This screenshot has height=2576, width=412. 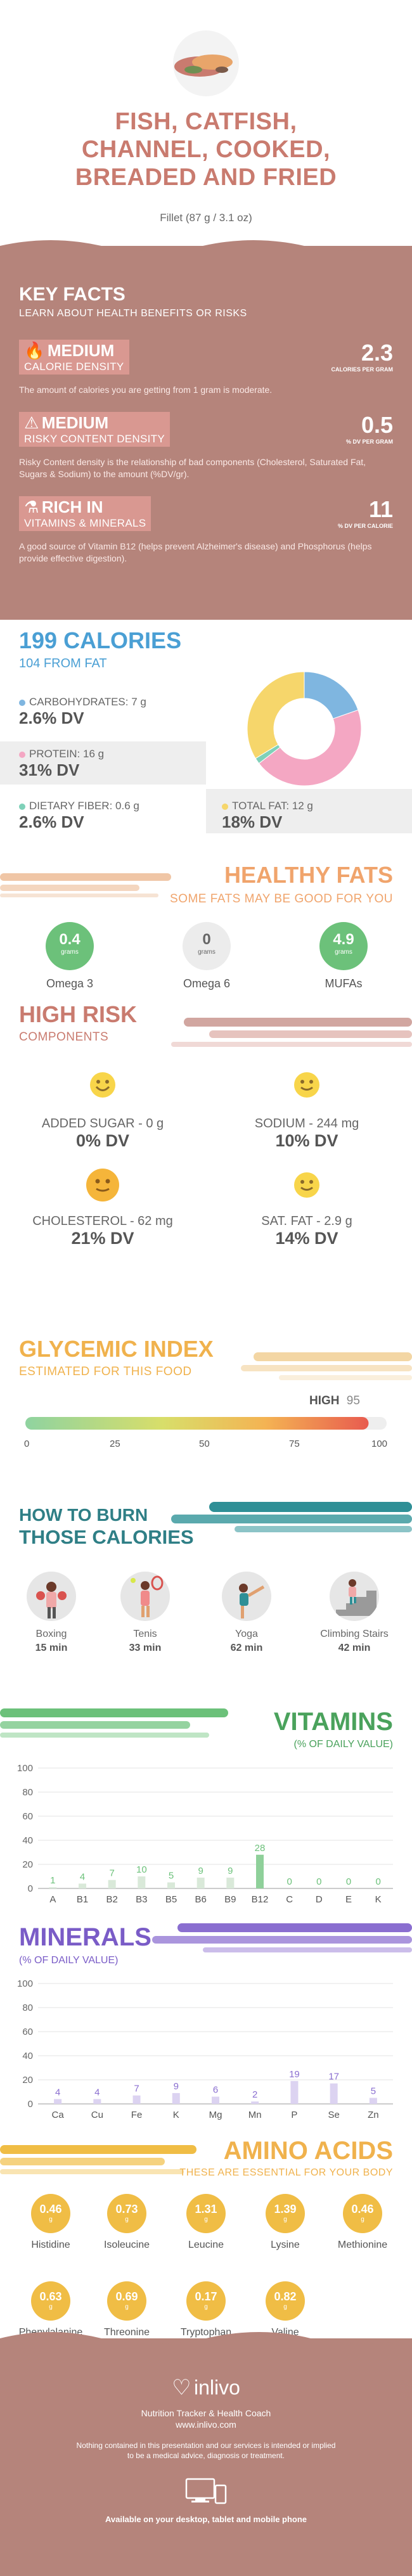 I want to click on activity-minutes: 42 min, so click(x=354, y=1648).